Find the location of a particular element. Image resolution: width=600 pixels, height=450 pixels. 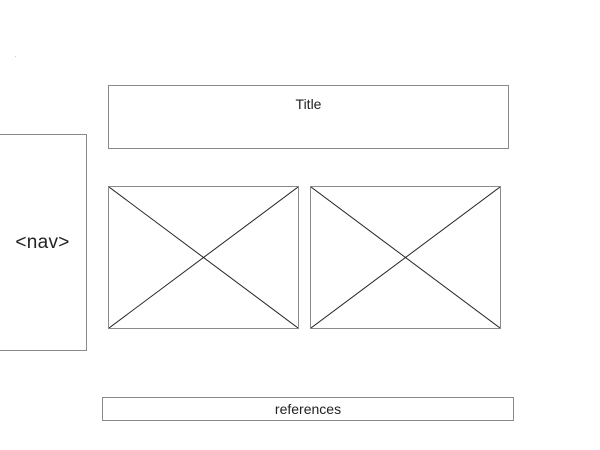

title-label: Title is located at coordinates (308, 104).